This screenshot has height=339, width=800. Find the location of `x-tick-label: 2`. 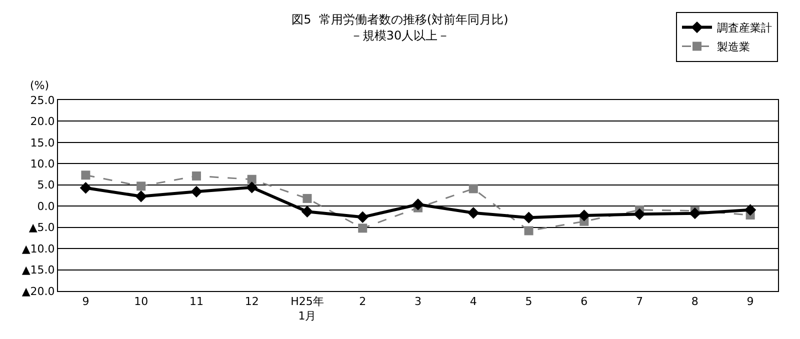

x-tick-label: 2 is located at coordinates (362, 301).